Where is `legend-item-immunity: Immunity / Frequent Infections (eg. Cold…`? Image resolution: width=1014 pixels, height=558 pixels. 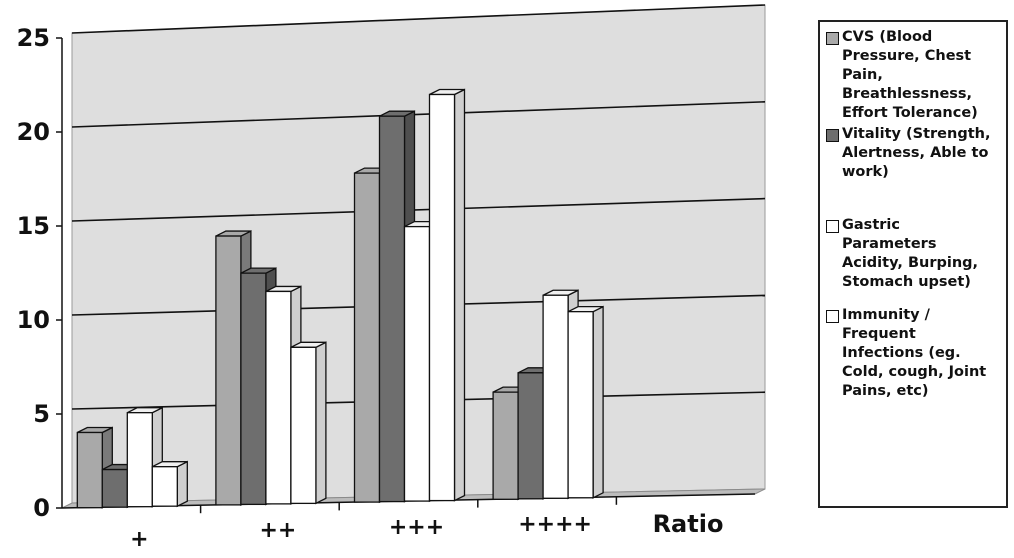
legend-item-immunity: Immunity / Frequent Infections (eg. Cold… is located at coordinates (913, 353).